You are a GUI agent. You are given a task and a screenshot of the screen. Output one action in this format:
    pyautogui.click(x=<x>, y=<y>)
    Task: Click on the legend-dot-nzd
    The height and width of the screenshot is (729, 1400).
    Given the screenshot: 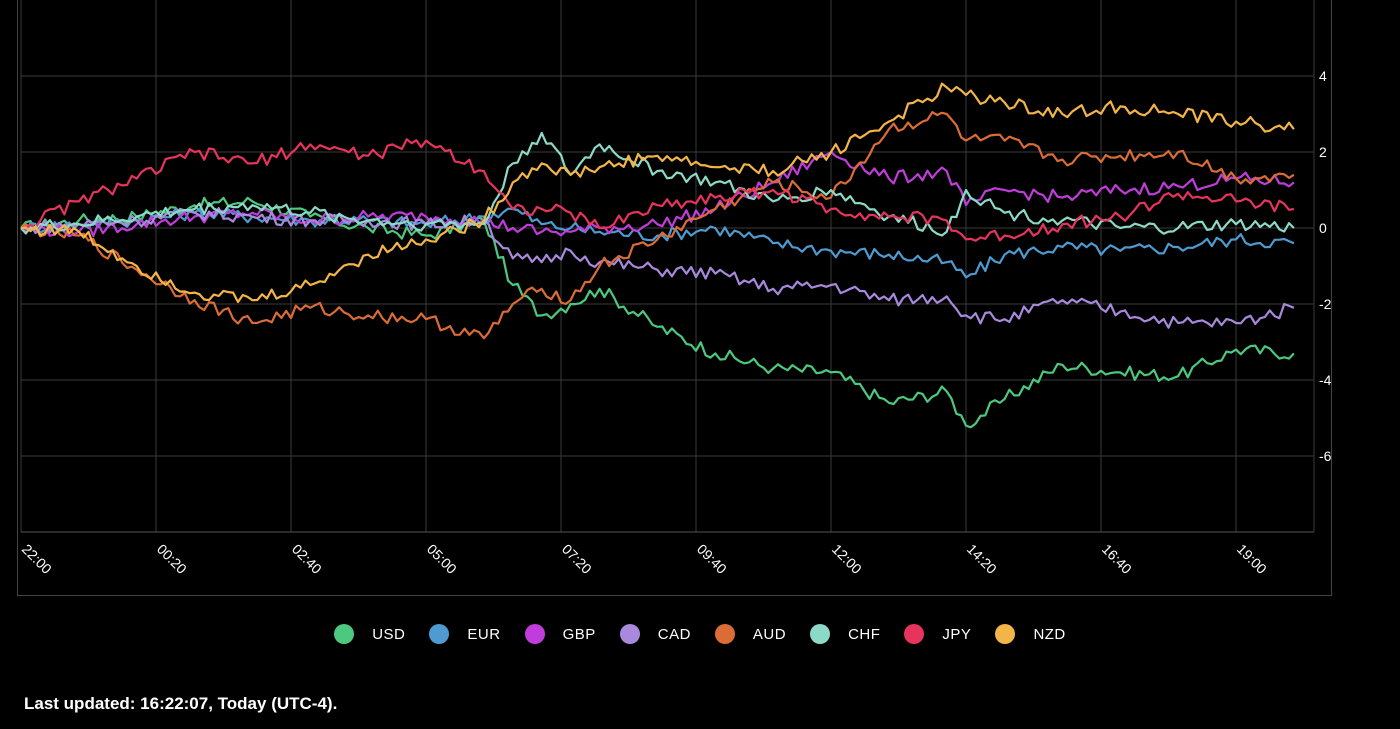 What is the action you would take?
    pyautogui.click(x=1005, y=634)
    